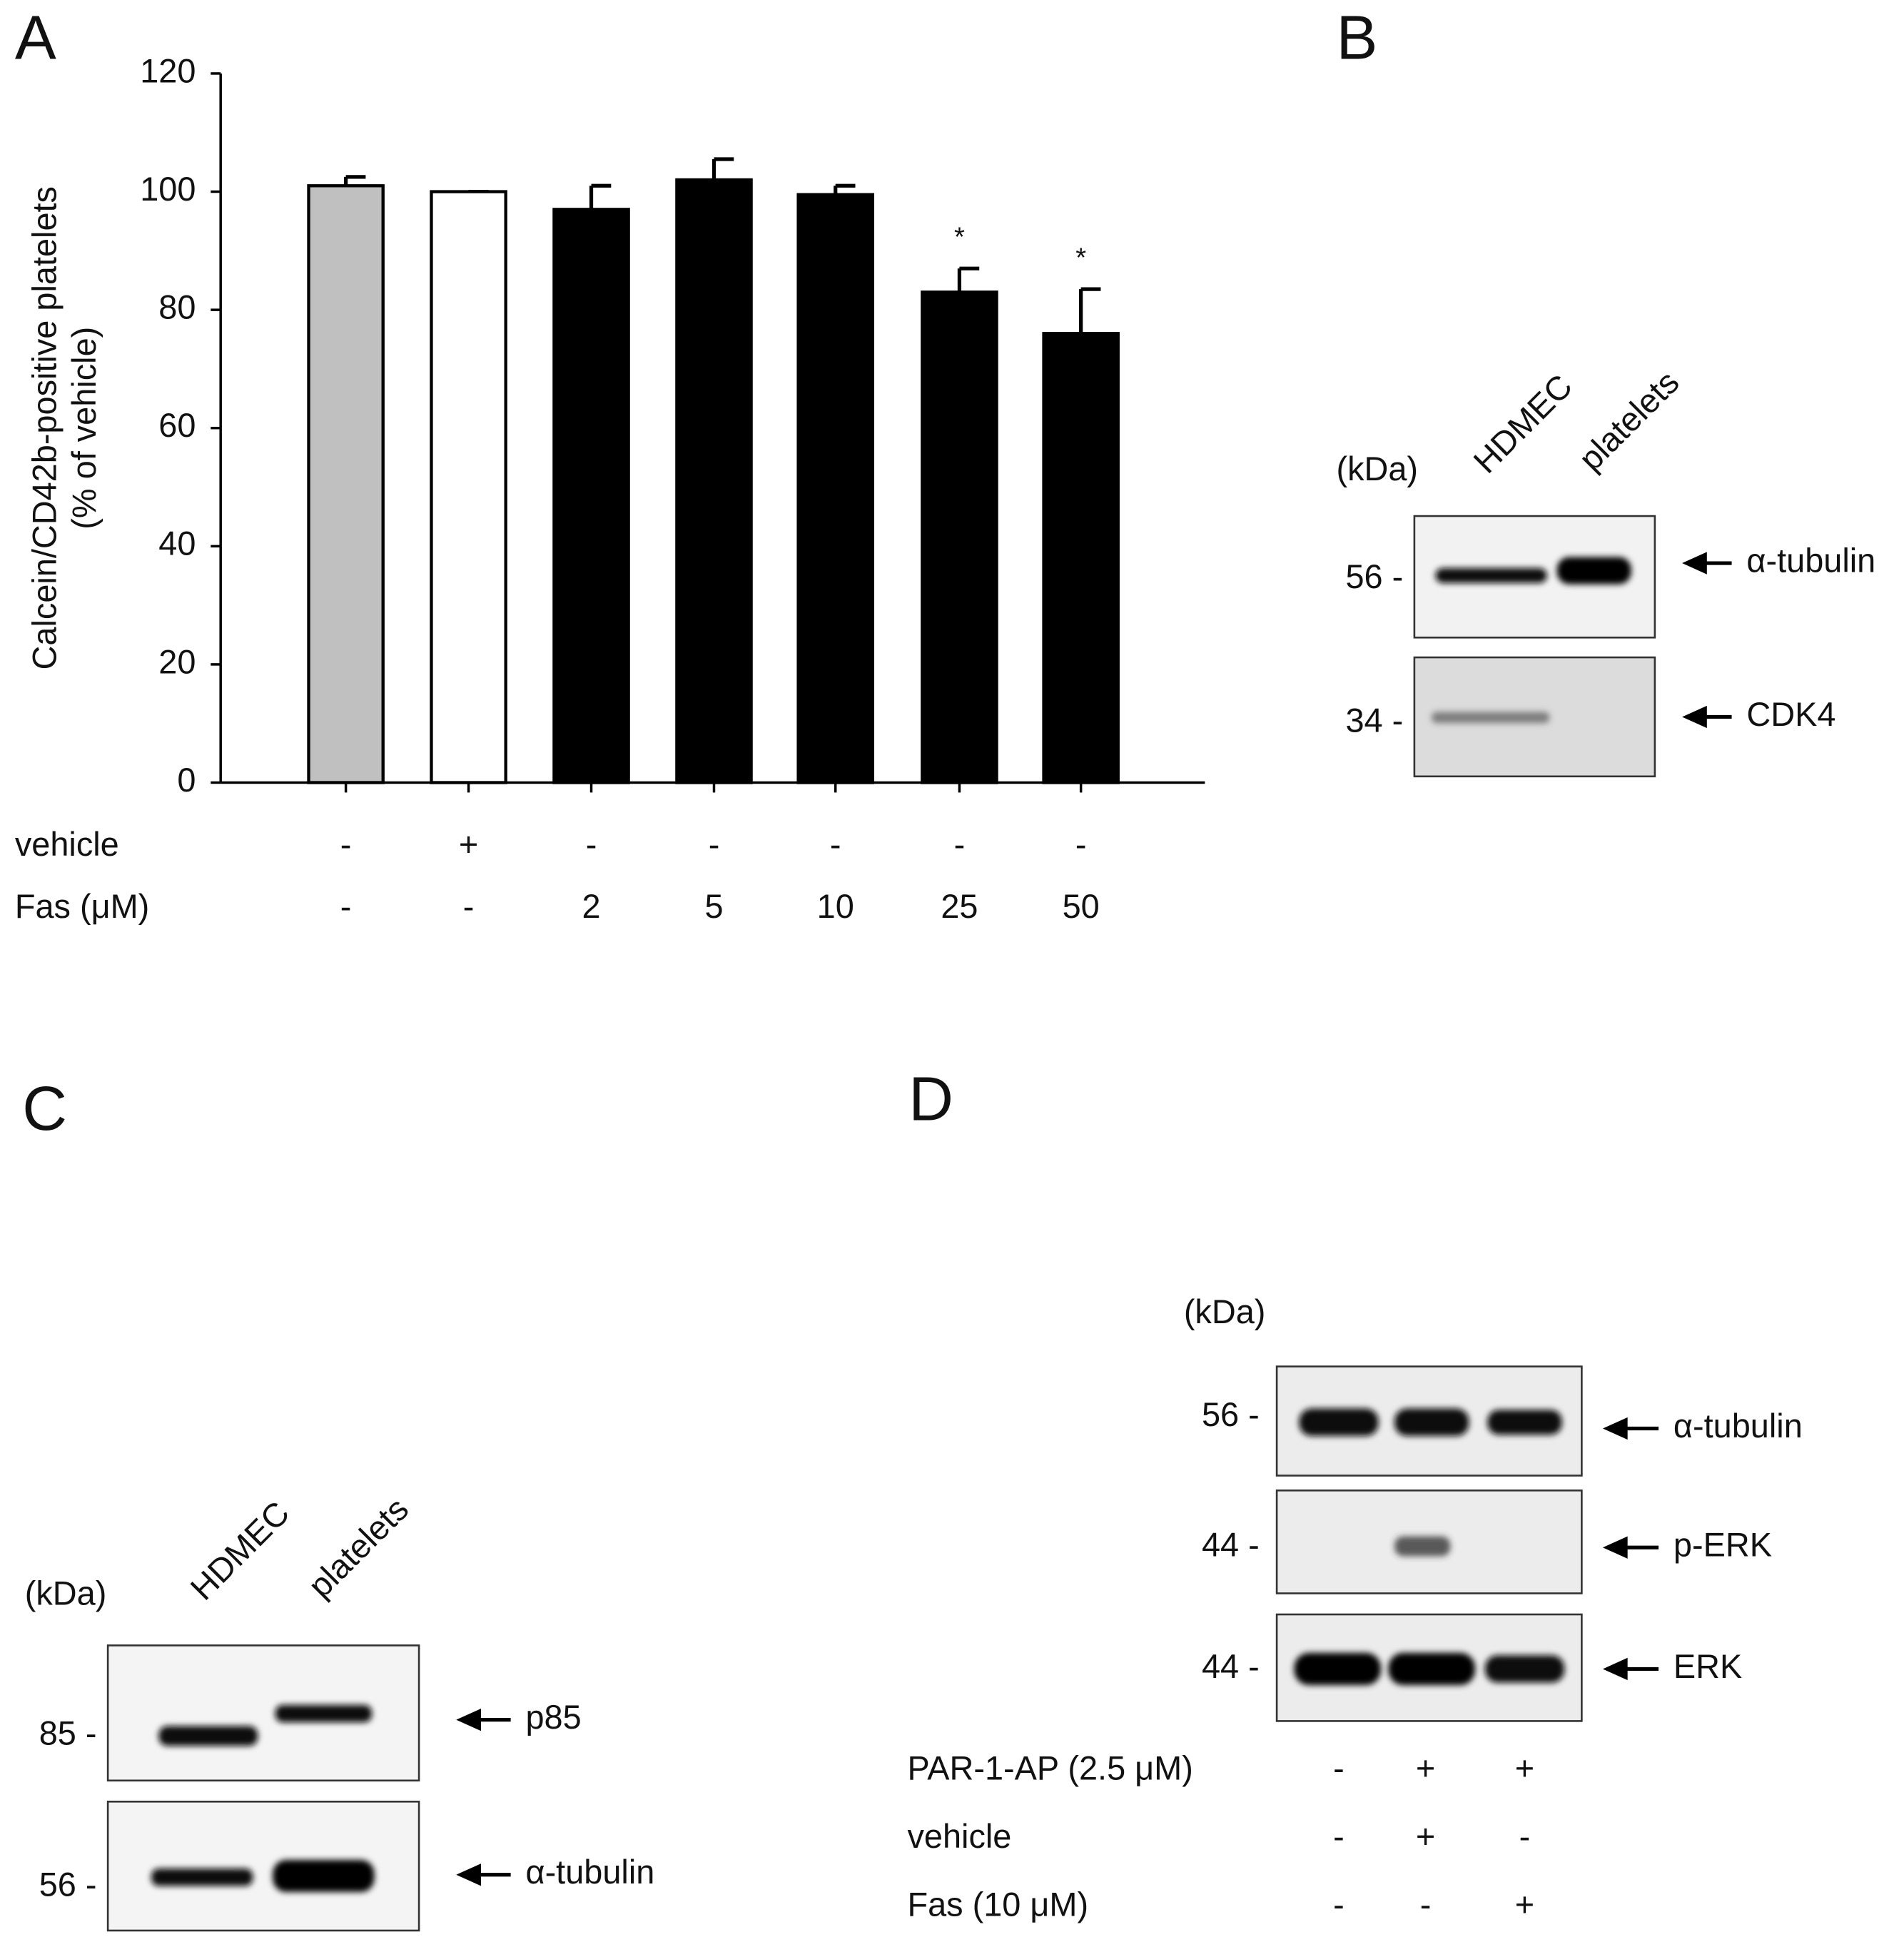  I want to click on protein-label: ERK, so click(1707, 1666).